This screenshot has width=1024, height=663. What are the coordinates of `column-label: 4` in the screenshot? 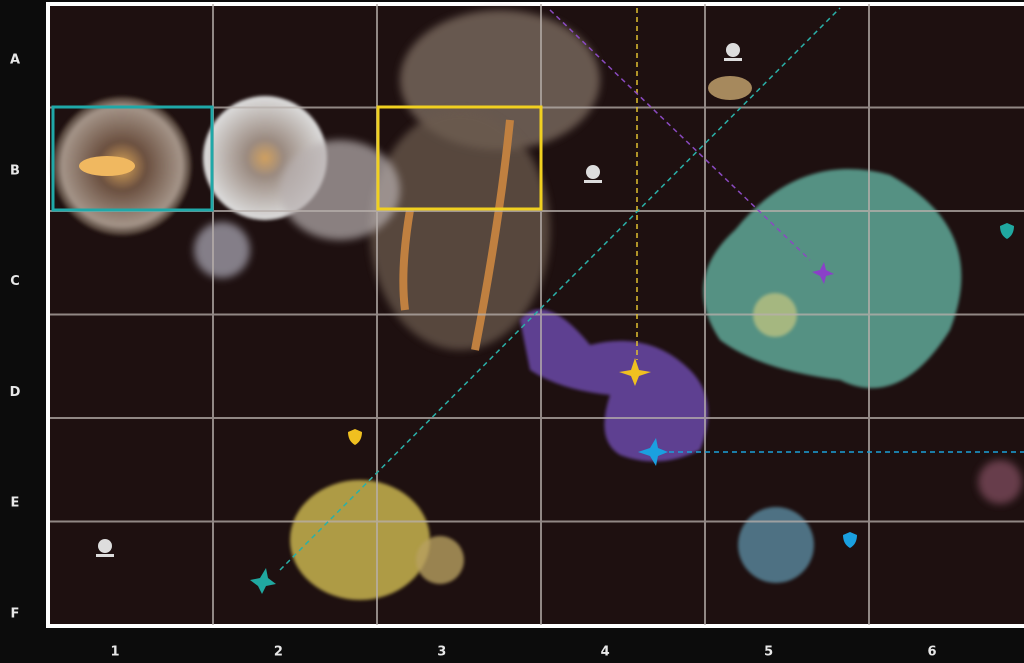 It's located at (605, 652).